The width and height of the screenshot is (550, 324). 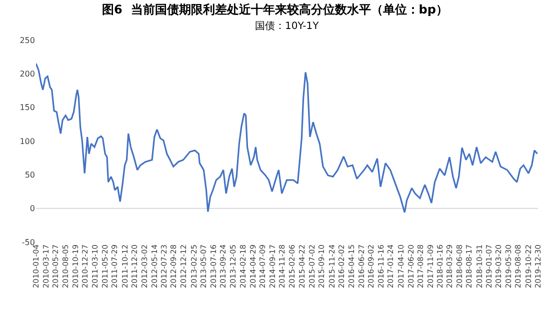 I want to click on y-tick-label: 100, so click(x=27, y=141).